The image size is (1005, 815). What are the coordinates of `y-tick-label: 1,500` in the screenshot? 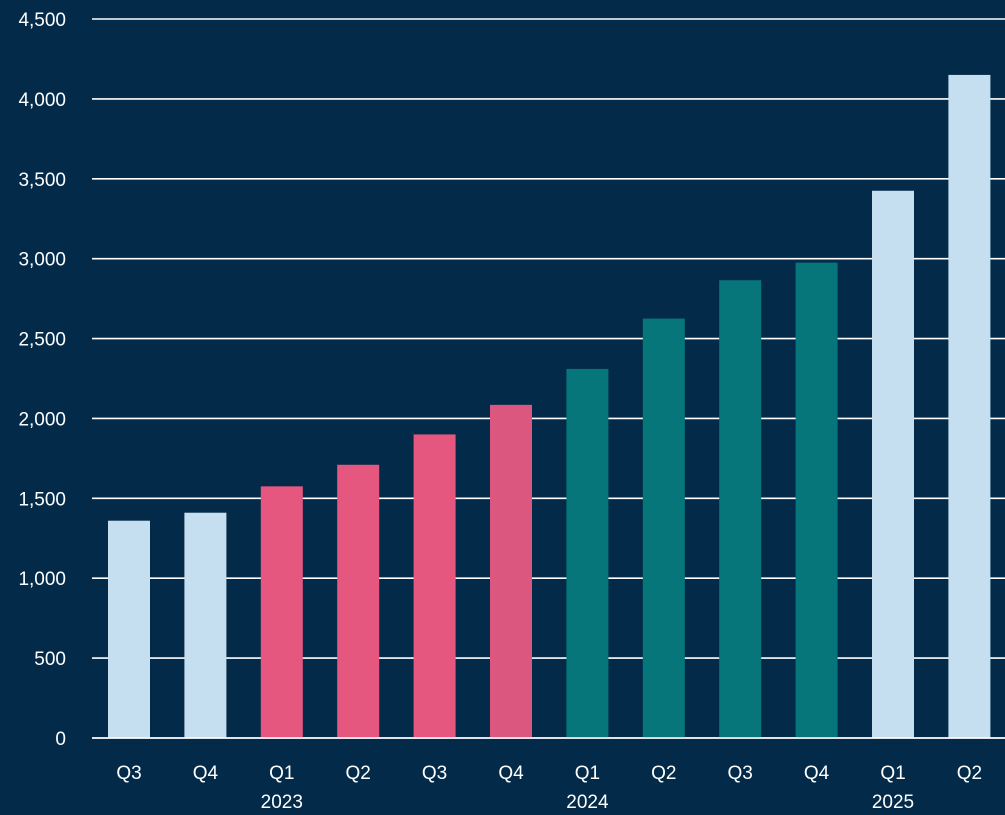 It's located at (42, 499).